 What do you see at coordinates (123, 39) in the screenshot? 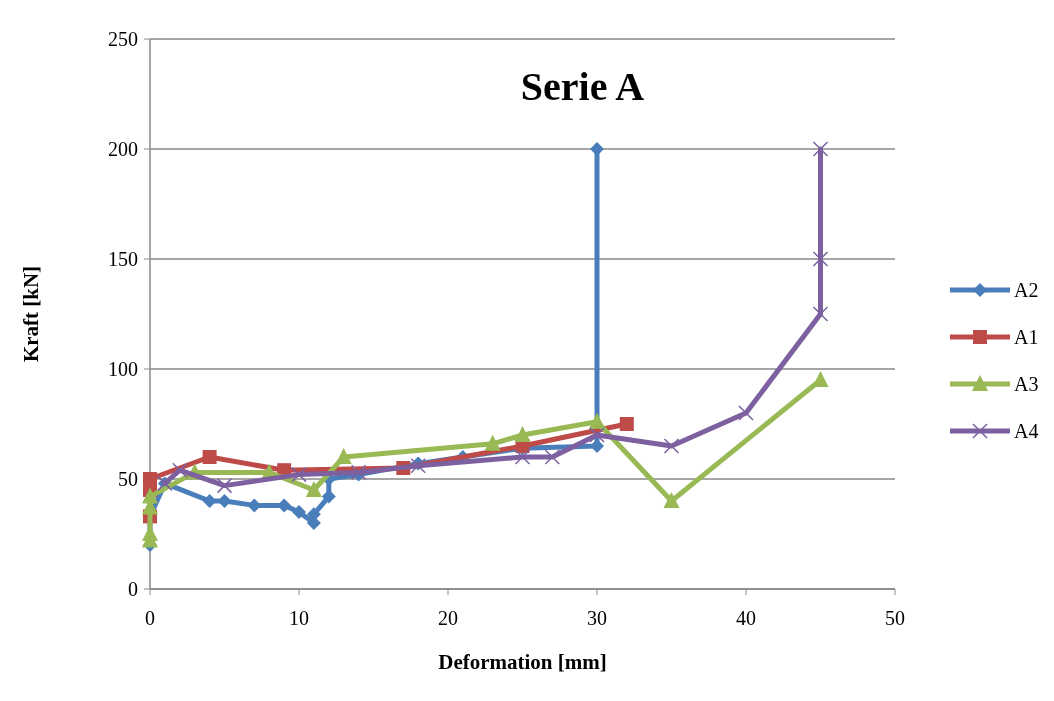
I see `y-tick-label: 250` at bounding box center [123, 39].